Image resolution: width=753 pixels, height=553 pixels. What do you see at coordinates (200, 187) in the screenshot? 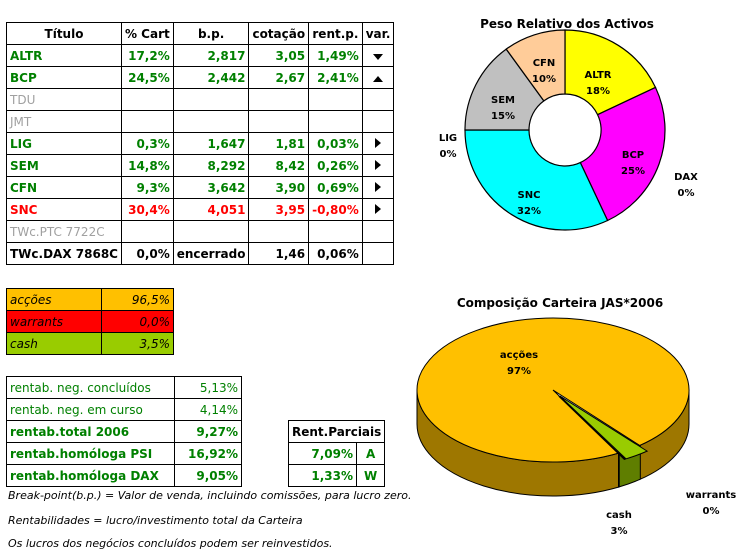
I see `portfolio-row: CFN 9,3% 3,642 3,90 0,69%` at bounding box center [200, 187].